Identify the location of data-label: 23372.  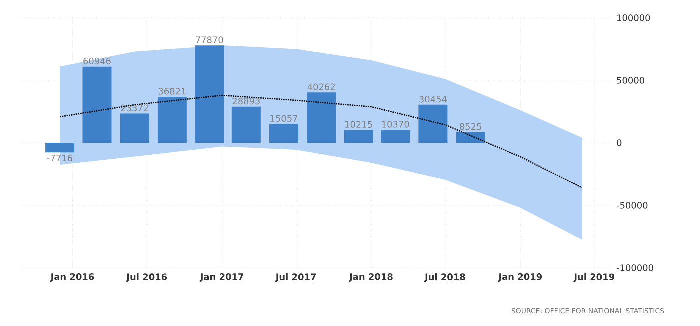
(134, 108).